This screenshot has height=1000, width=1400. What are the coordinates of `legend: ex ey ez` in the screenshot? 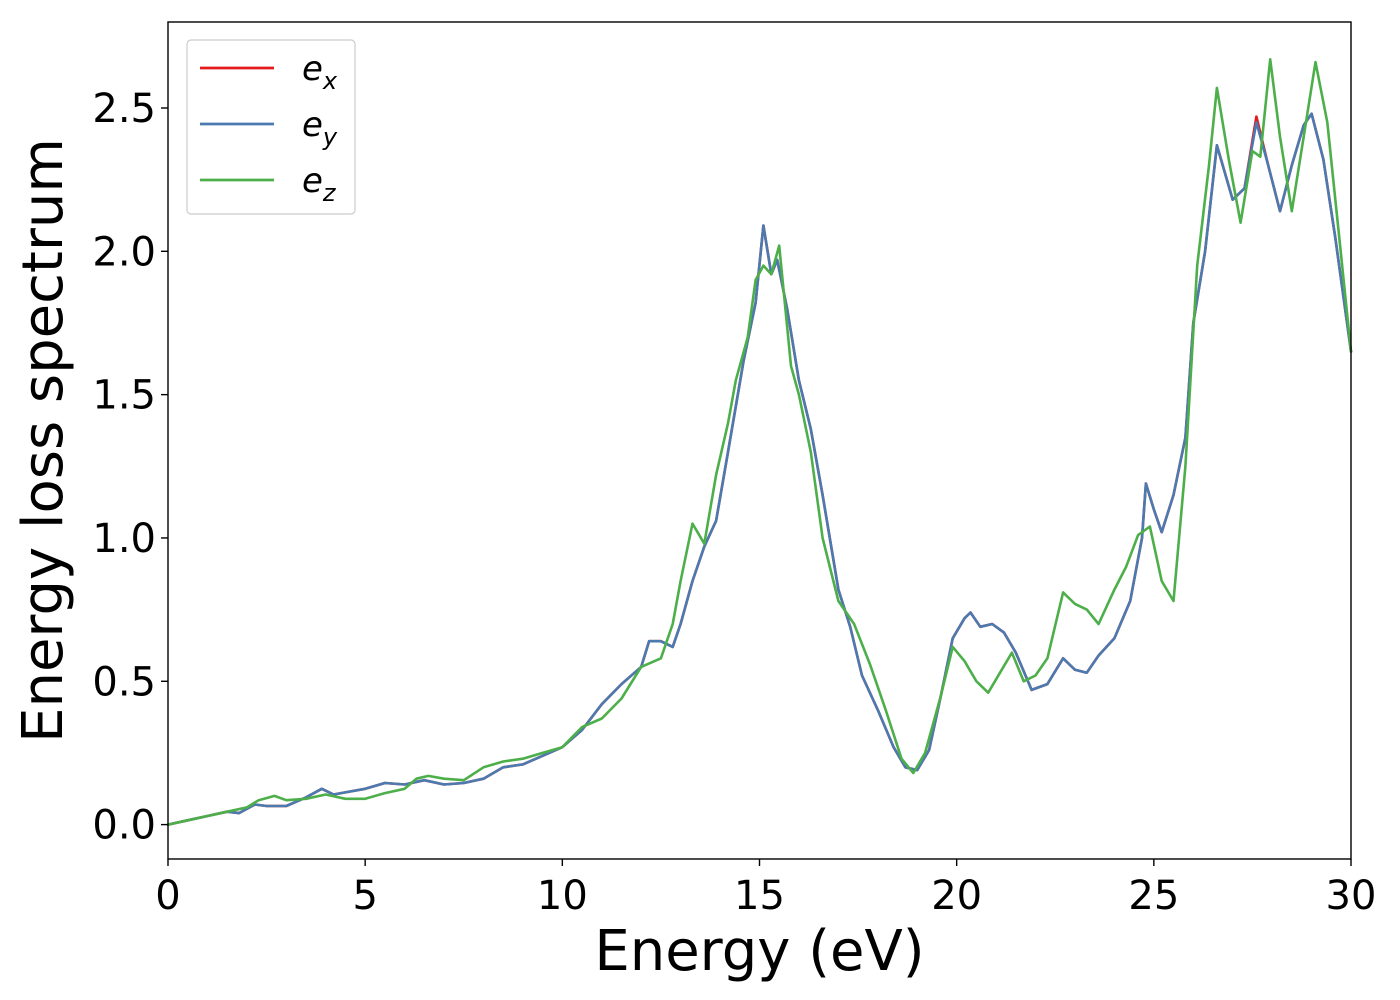 It's located at (271, 127).